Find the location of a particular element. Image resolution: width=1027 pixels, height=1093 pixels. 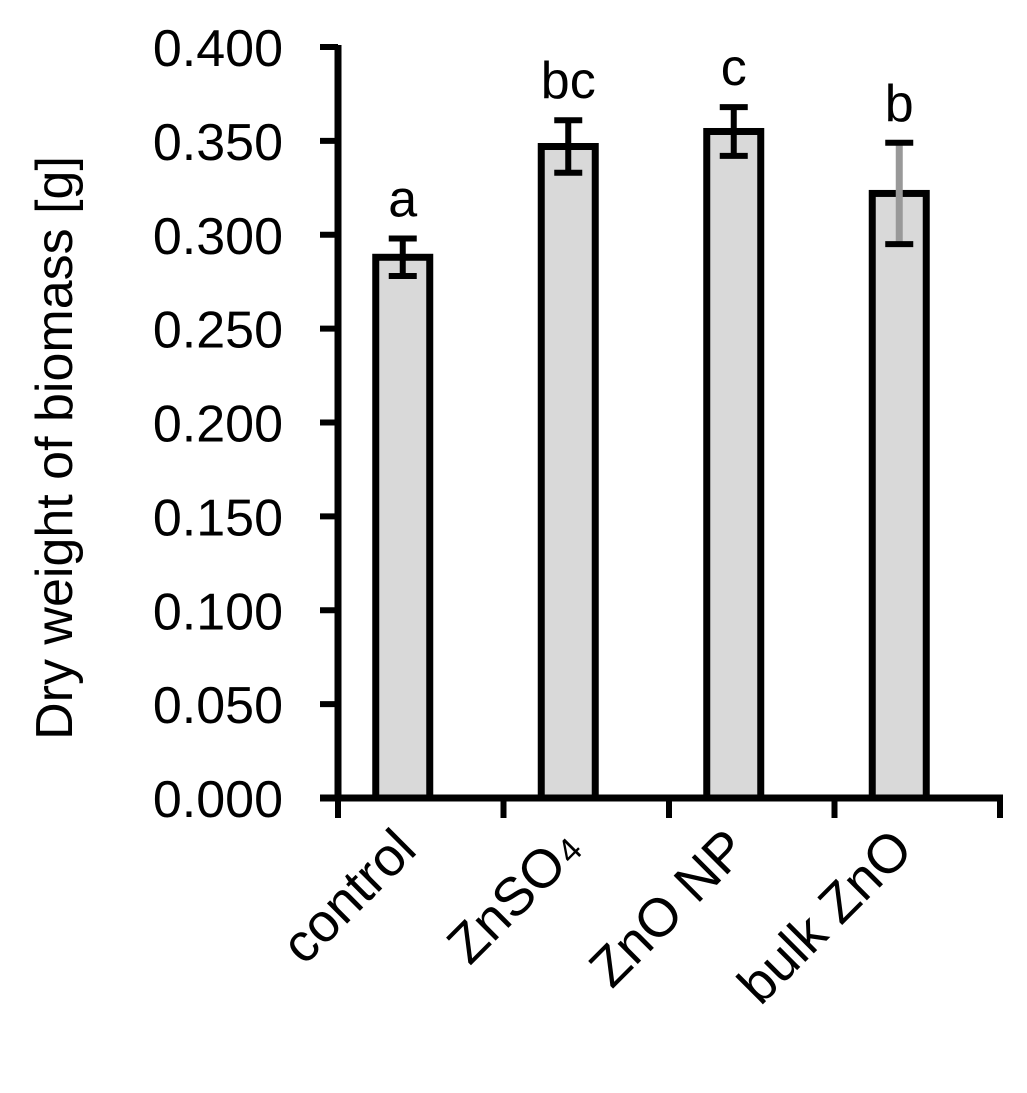

y-tick-label: 0.350 is located at coordinates (218, 143).